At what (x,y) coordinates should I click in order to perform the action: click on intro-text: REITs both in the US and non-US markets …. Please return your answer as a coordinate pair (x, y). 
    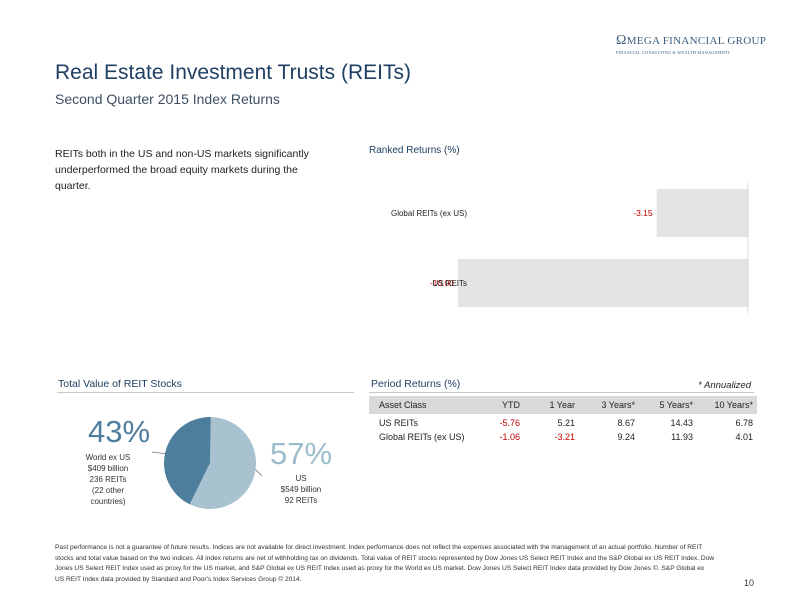
    Looking at the image, I should click on (182, 170).